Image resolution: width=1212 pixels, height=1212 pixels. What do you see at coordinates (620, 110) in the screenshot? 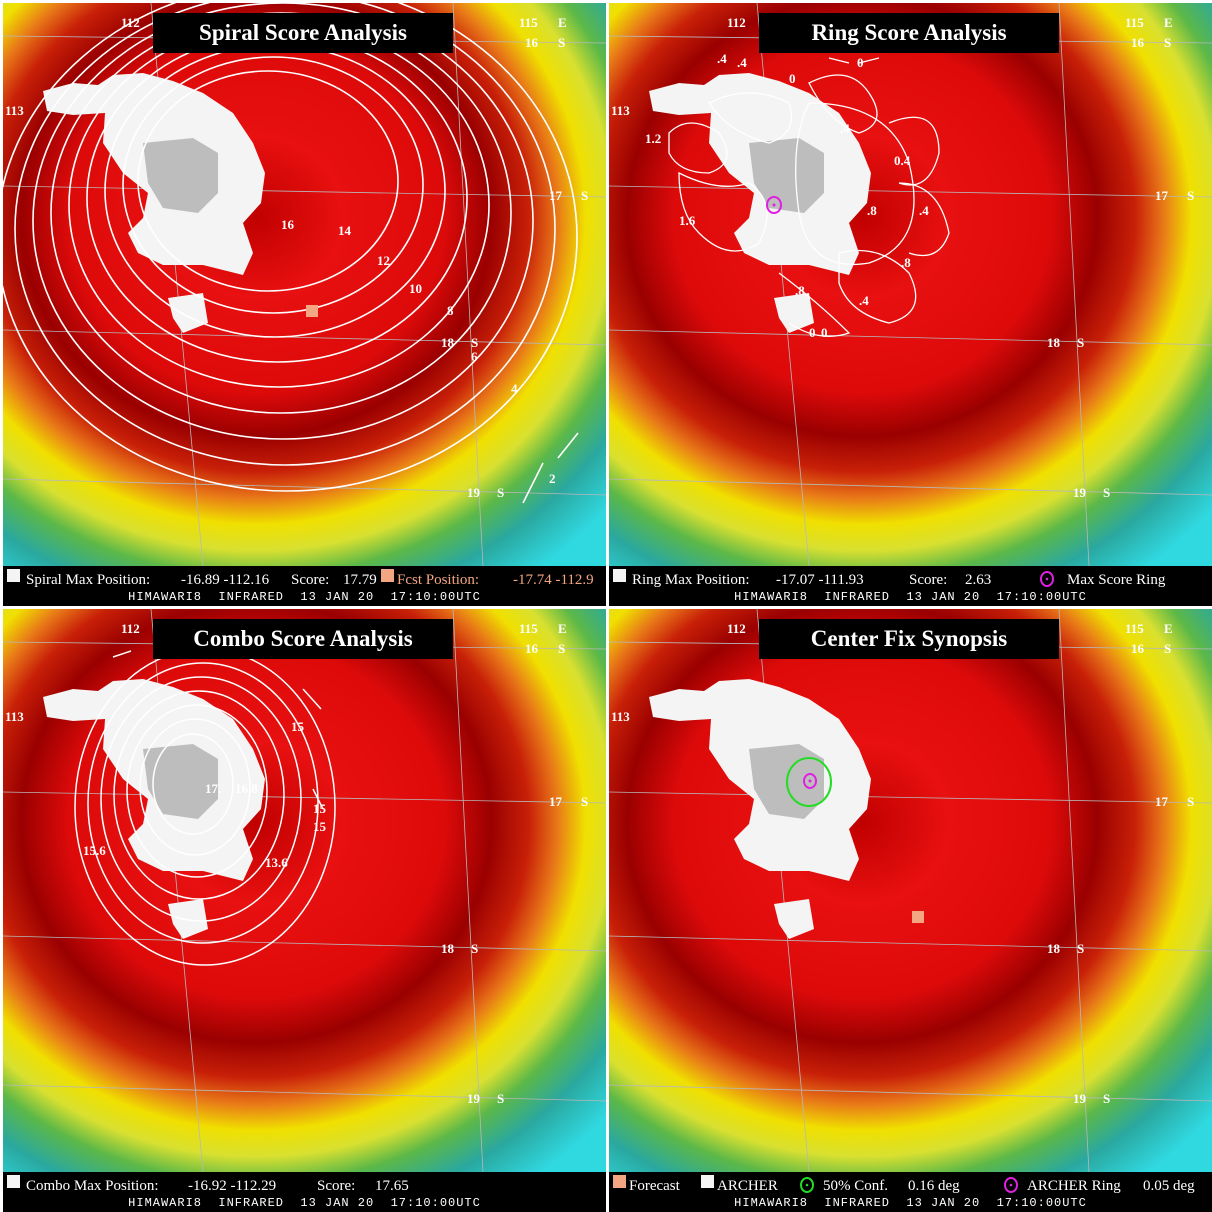
I see `svg-text: 113` at bounding box center [620, 110].